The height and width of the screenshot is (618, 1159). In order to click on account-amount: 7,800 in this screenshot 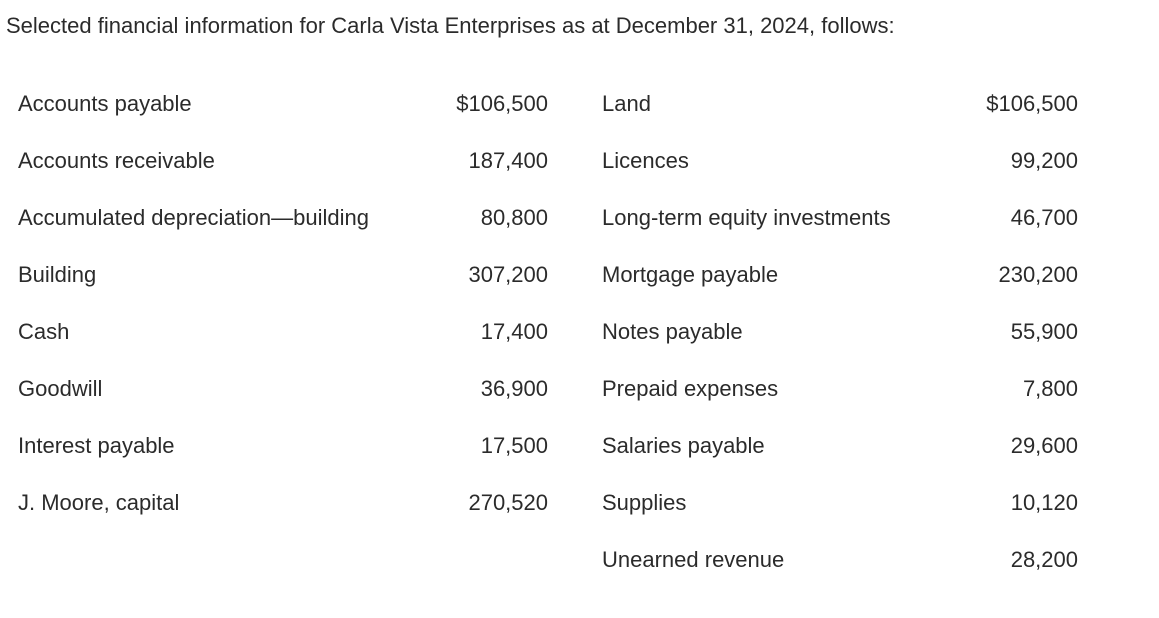, I will do `click(1050, 388)`.